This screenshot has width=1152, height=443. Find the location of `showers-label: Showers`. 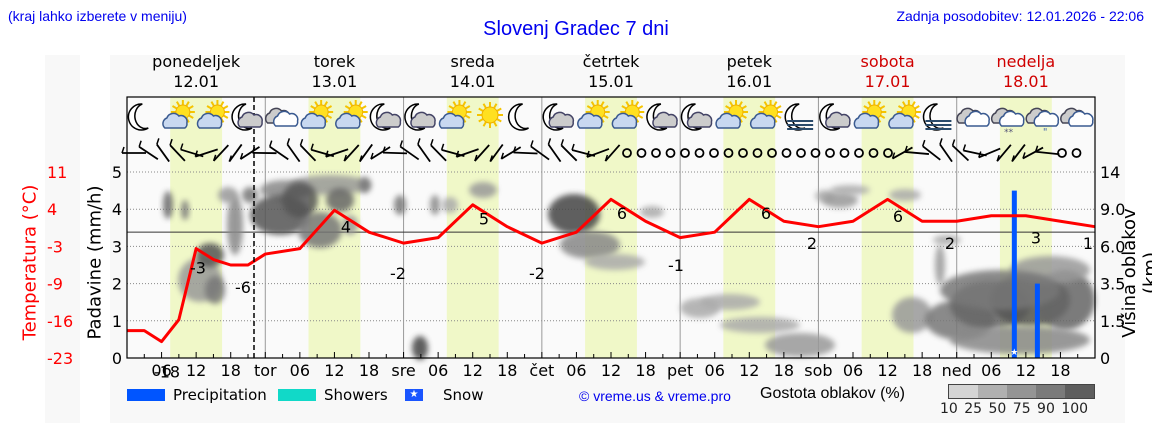

showers-label: Showers is located at coordinates (356, 395).